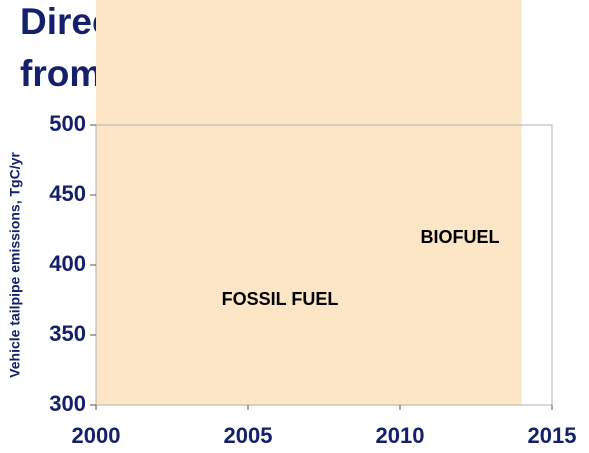 The image size is (589, 453). I want to click on y-tick-label: 500, so click(67, 123).